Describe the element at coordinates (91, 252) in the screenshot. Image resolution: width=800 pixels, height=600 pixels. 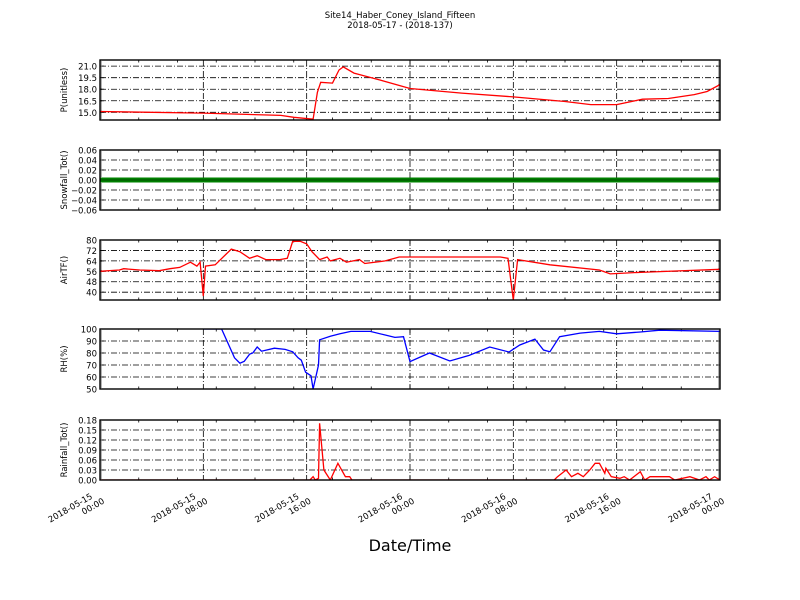
I see `y-tick-label: 72` at that location.